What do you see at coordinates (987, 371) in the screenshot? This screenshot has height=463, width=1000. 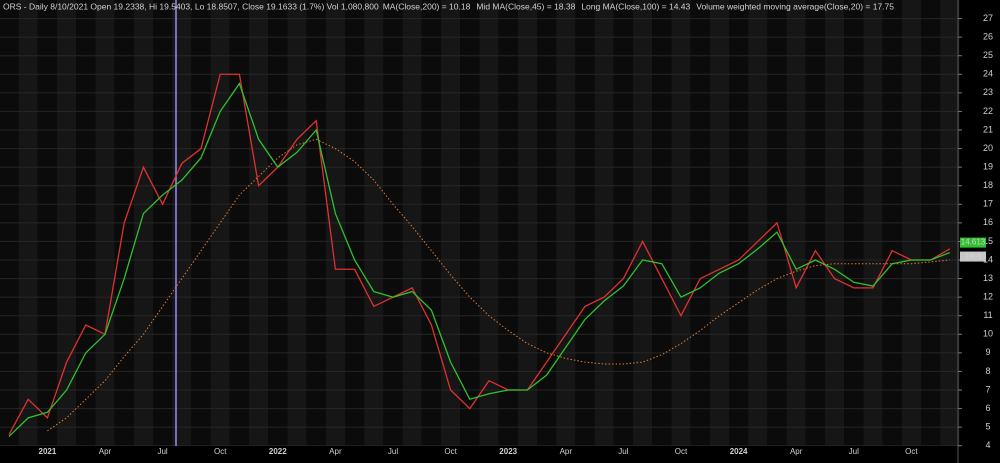 I see `y-tick-label: 8` at bounding box center [987, 371].